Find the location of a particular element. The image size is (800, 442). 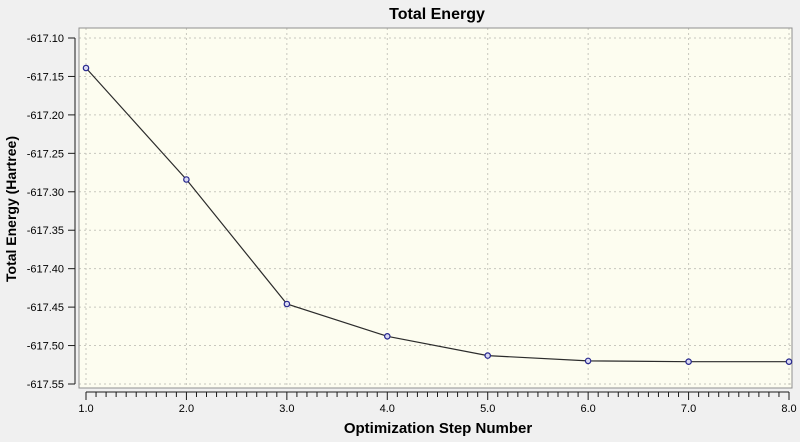

x-axis-label: Optimization Step Number is located at coordinates (438, 428).